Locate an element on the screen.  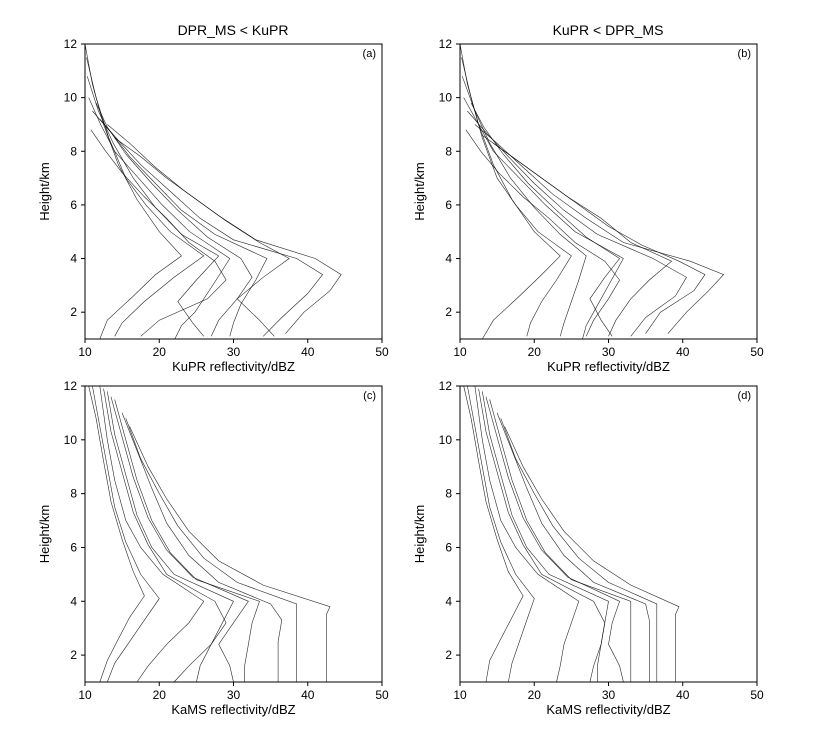
panel-letter: (d) is located at coordinates (744, 396).